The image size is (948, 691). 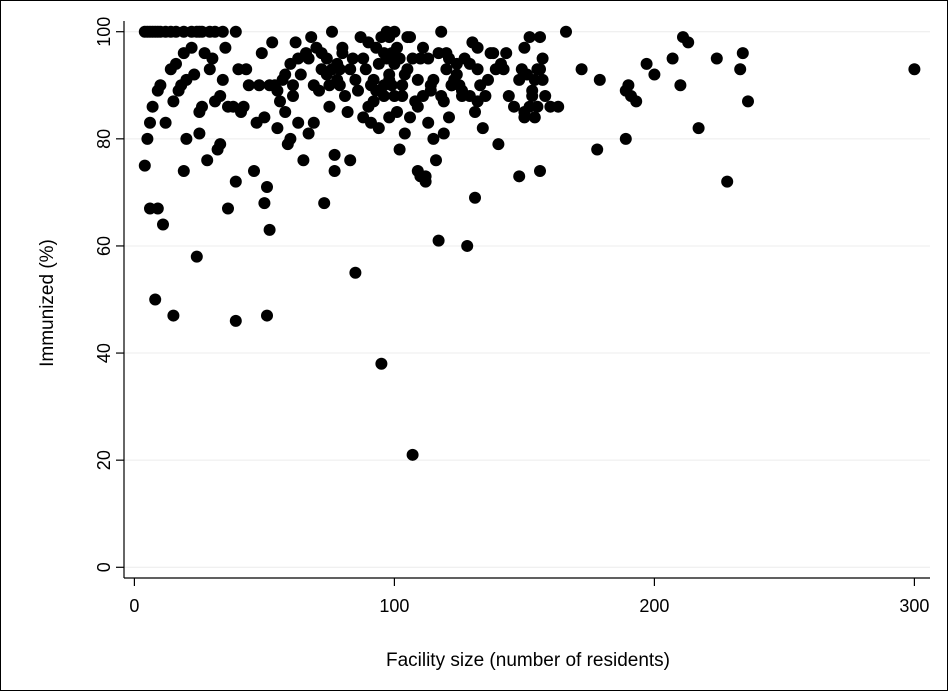 What do you see at coordinates (104, 32) in the screenshot?
I see `y-tick-label: 100` at bounding box center [104, 32].